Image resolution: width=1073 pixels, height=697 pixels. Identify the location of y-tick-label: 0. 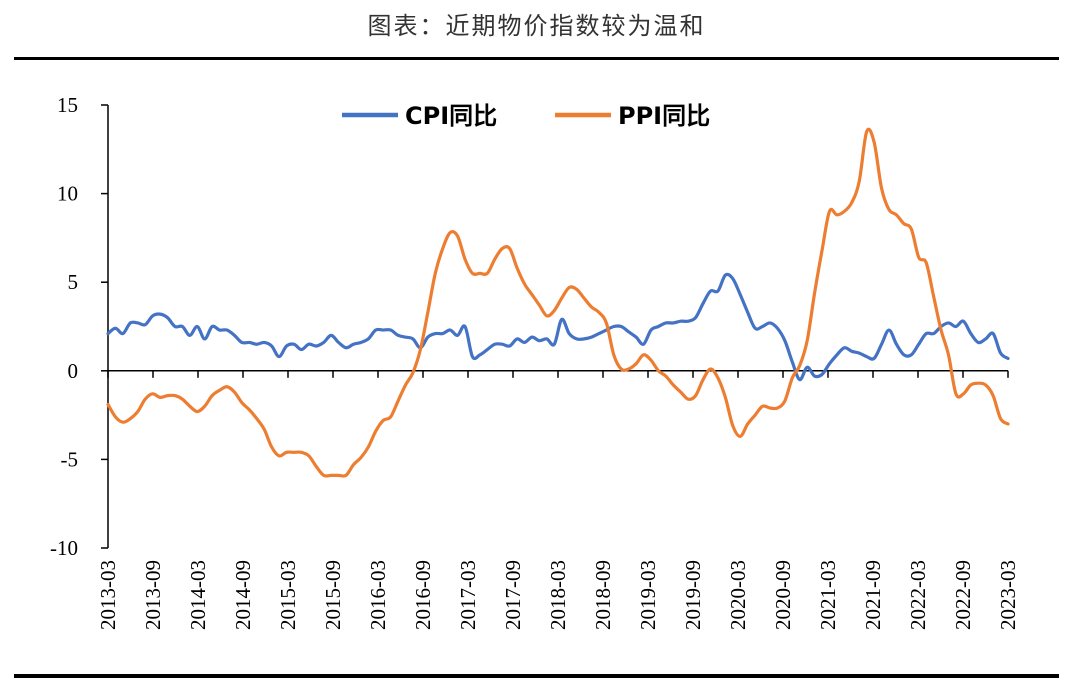
(73, 371).